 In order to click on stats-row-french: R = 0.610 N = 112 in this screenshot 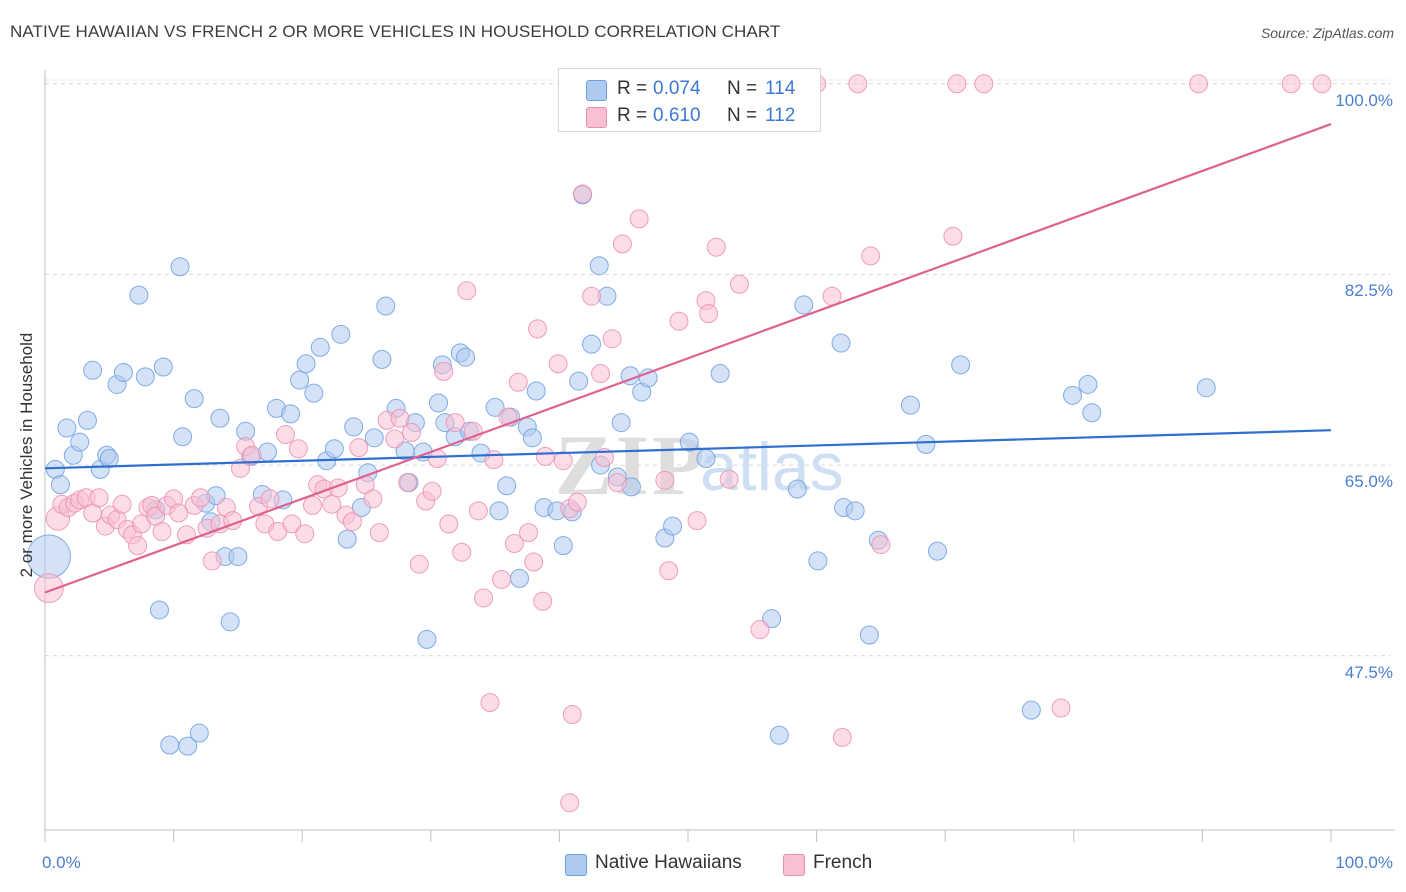, I will do `click(689, 116)`.